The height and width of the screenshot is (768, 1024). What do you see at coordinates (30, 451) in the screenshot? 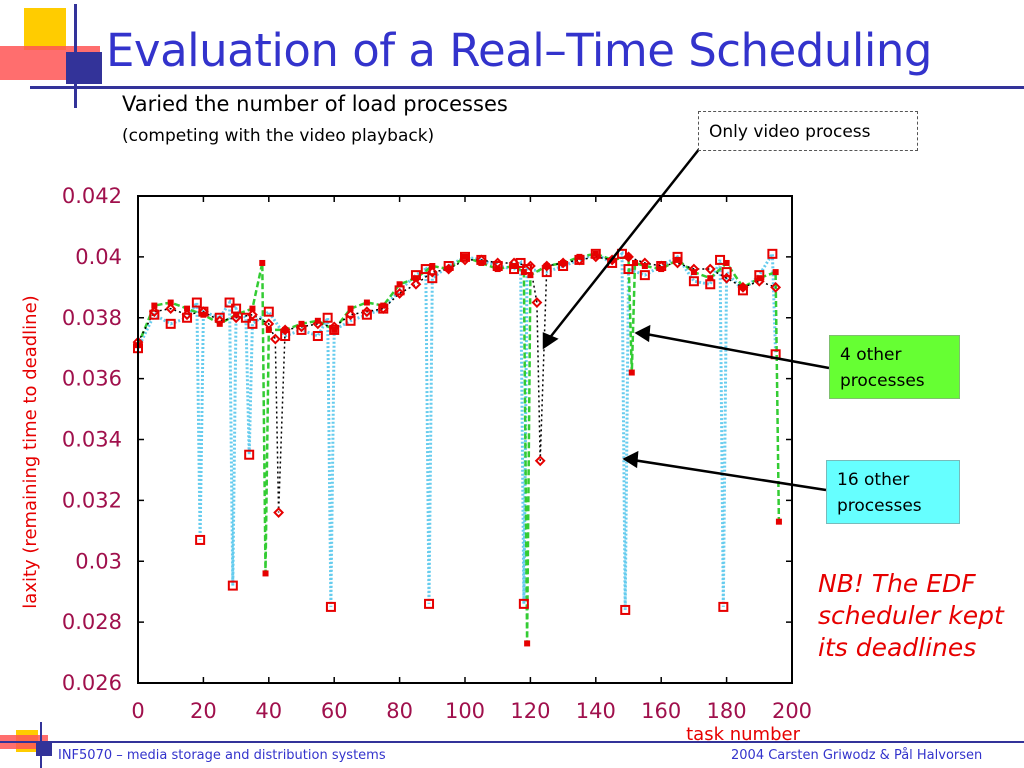
I see `y-axis-label: laxity (remaining time to deadline)` at bounding box center [30, 451].